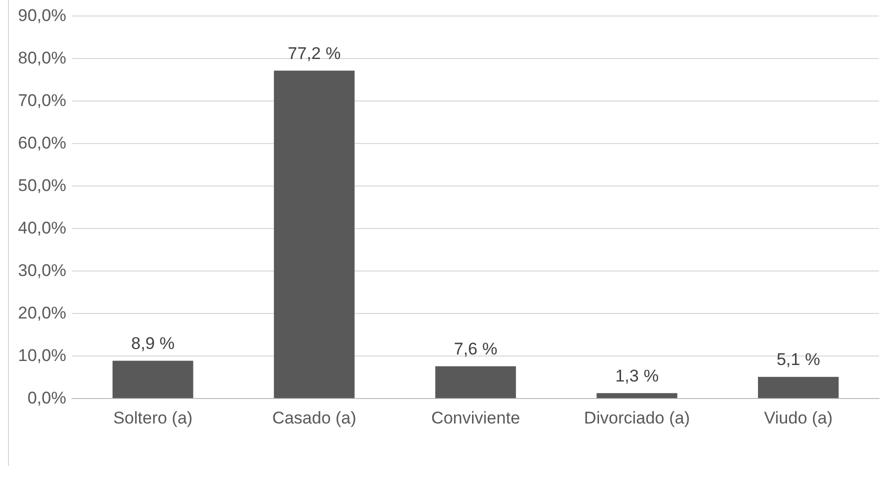 The width and height of the screenshot is (881, 479). Describe the element at coordinates (314, 53) in the screenshot. I see `data-label: 77,2 %` at that location.